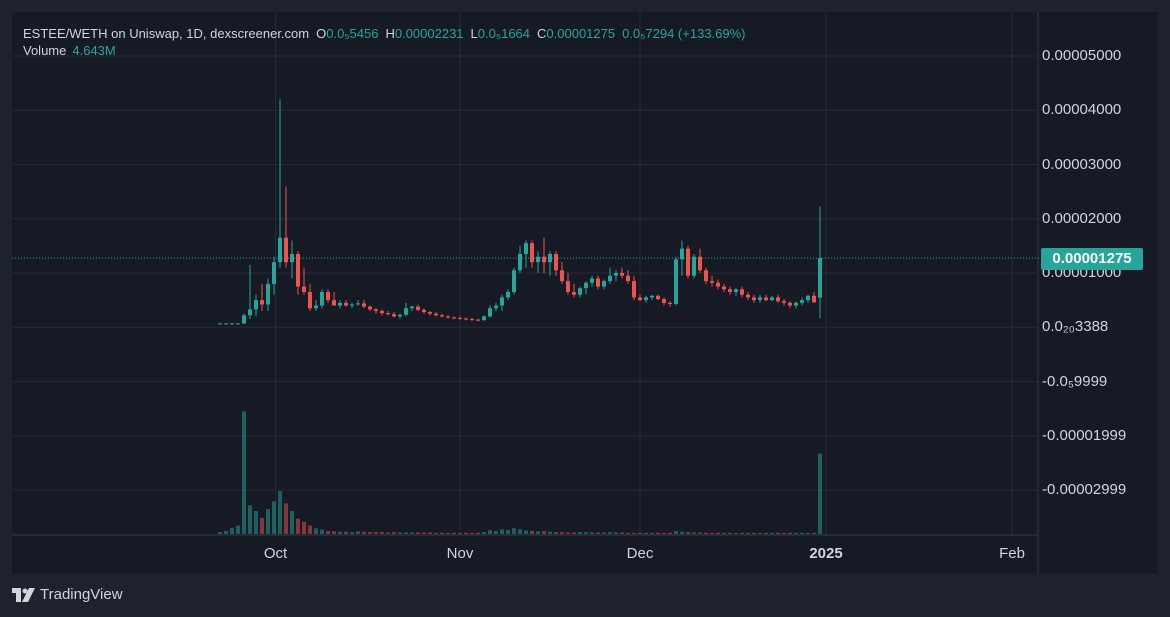 This screenshot has width=1170, height=617. Describe the element at coordinates (67, 594) in the screenshot. I see `tradingview-brand: TradingView` at that location.